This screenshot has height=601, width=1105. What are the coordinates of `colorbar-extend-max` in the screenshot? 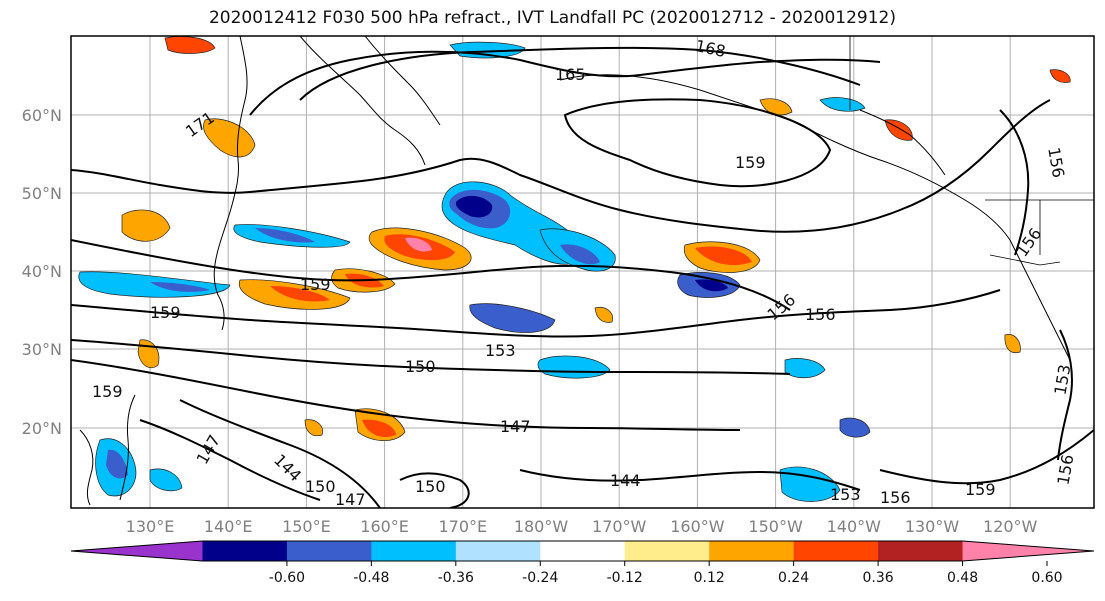 It's located at (1028, 551).